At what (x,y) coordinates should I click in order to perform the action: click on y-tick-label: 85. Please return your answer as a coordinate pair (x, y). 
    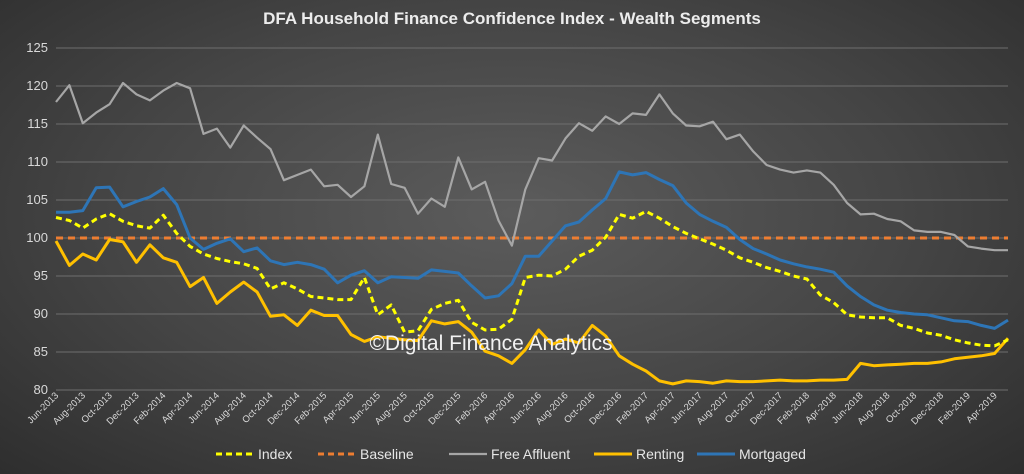
    Looking at the image, I should click on (41, 351).